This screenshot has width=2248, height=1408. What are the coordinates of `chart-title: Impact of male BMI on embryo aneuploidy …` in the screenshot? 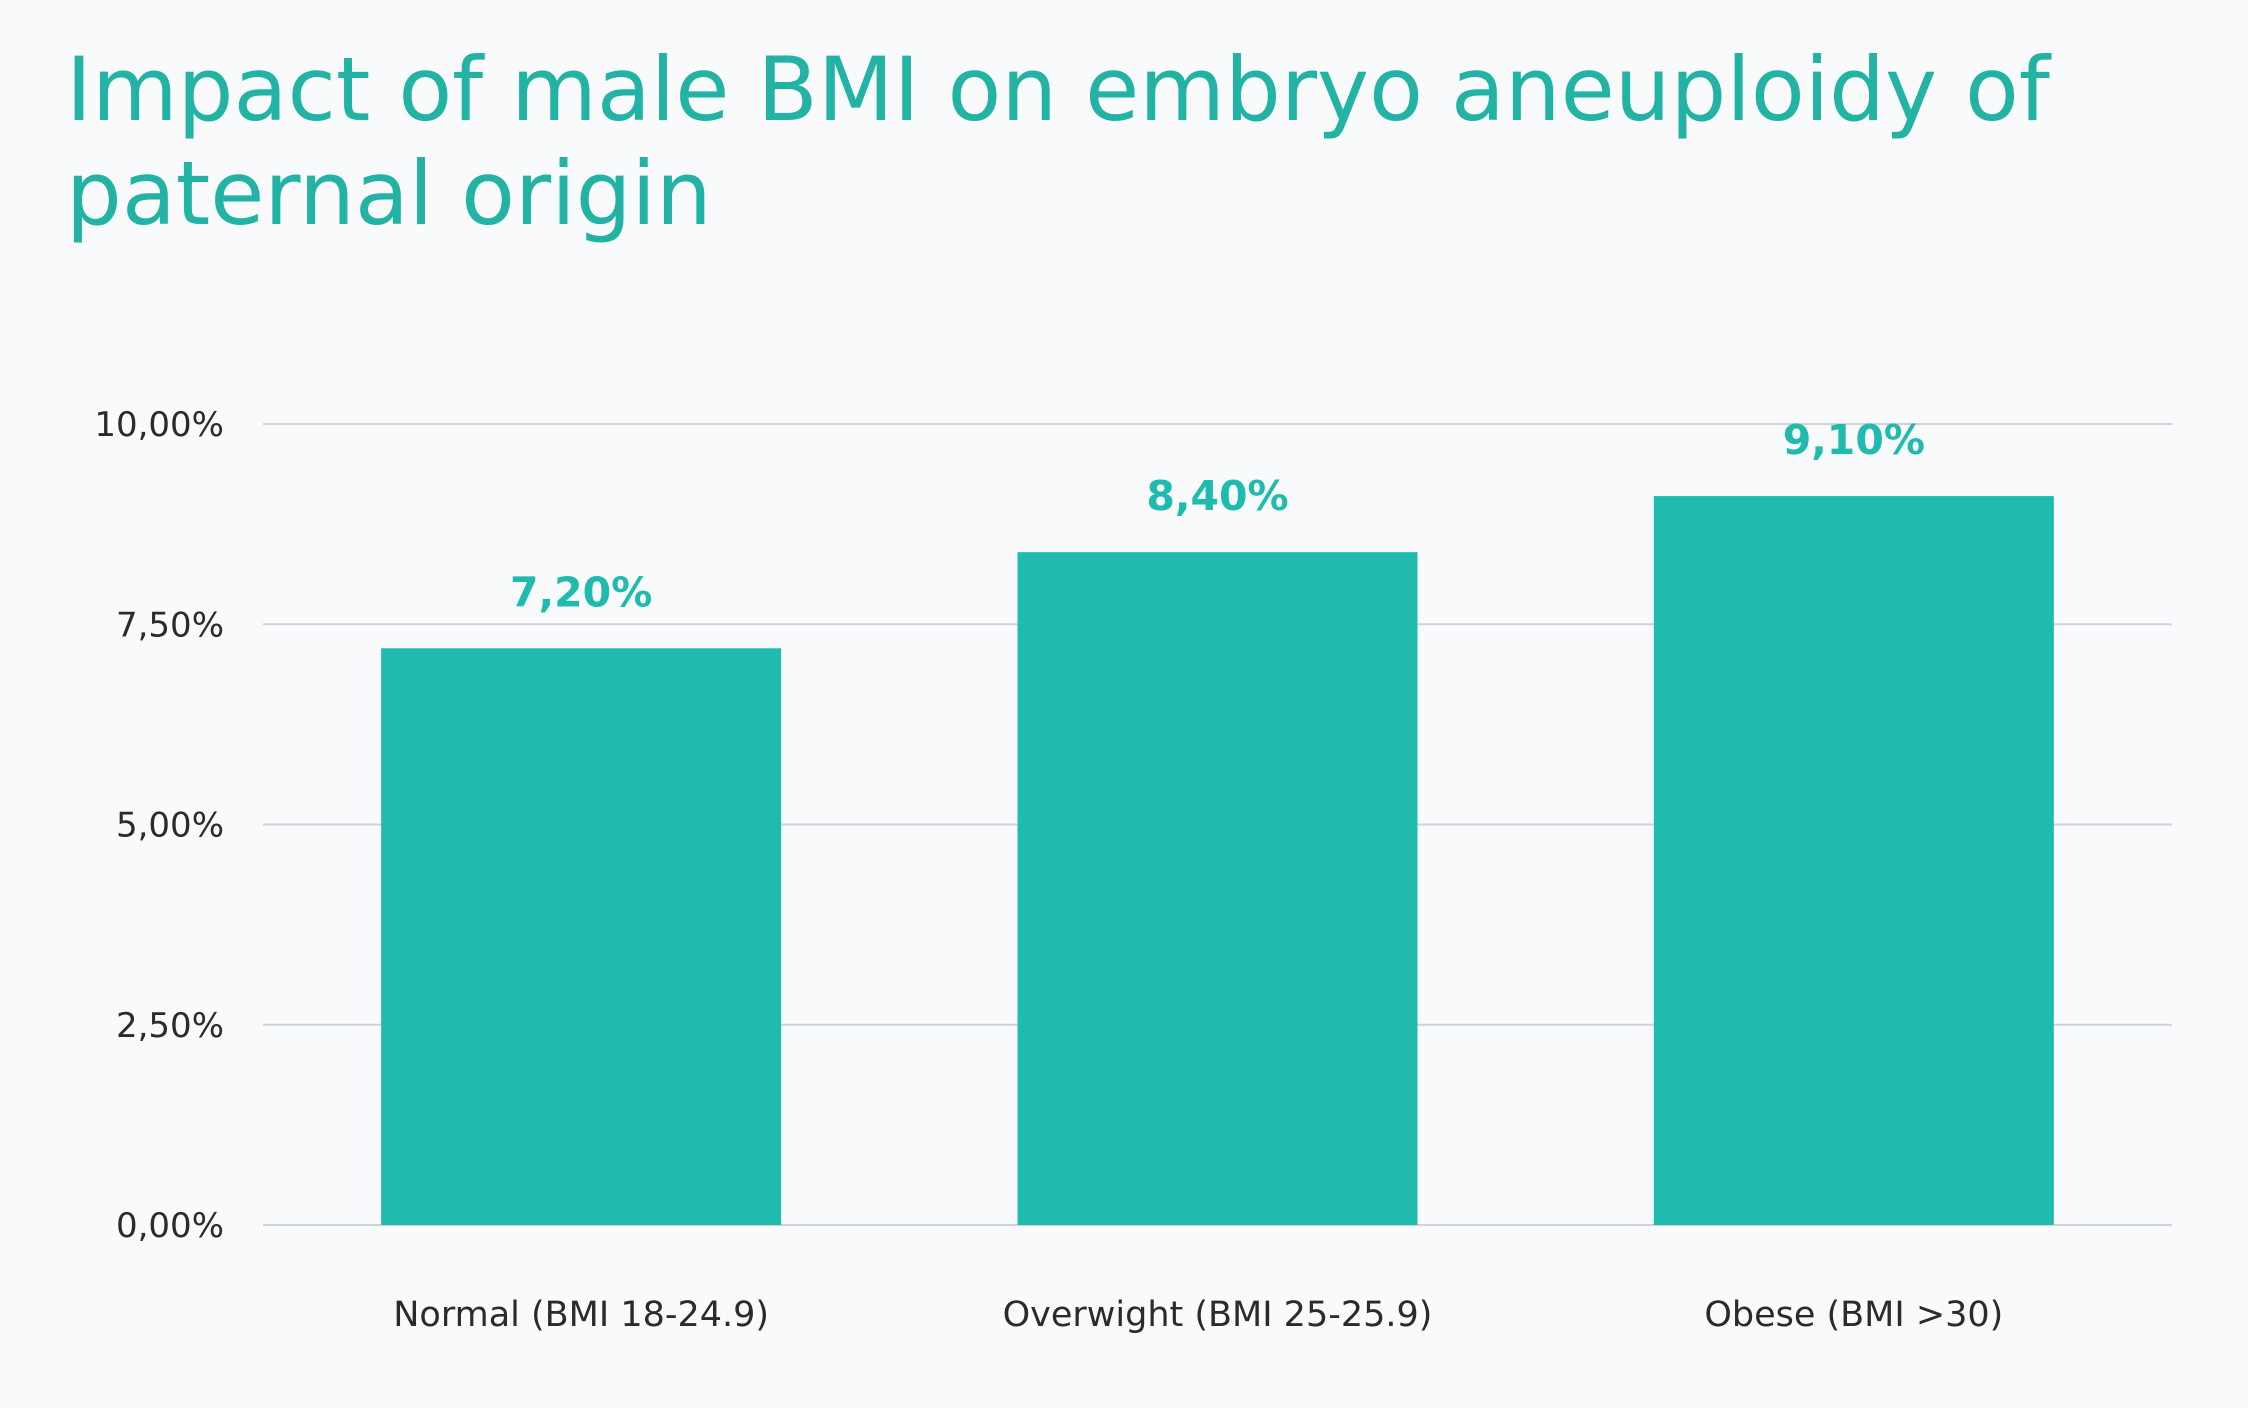 It's located at (1058, 141).